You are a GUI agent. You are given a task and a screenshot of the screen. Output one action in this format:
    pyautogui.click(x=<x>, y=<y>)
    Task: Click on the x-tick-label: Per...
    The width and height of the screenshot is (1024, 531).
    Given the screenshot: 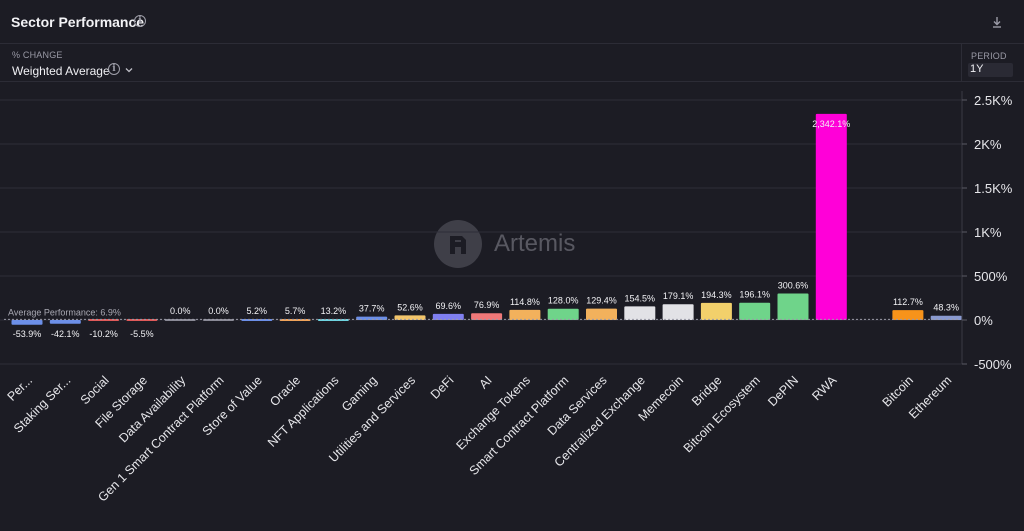 What is the action you would take?
    pyautogui.click(x=20, y=388)
    